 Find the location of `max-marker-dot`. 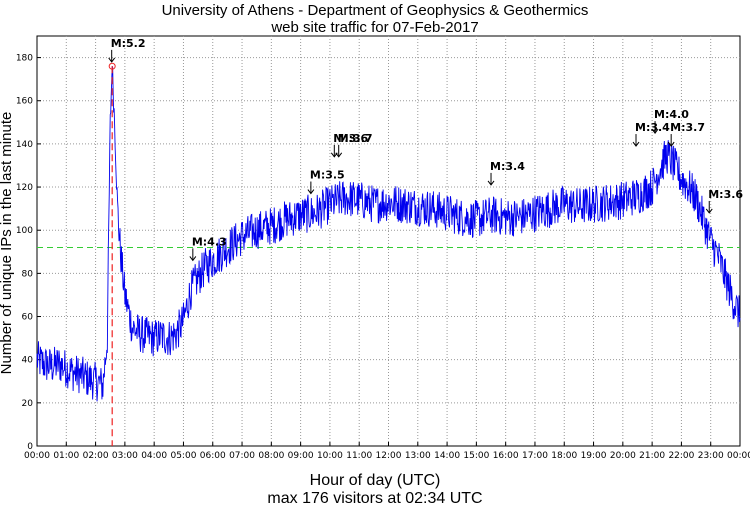

max-marker-dot is located at coordinates (112, 66).